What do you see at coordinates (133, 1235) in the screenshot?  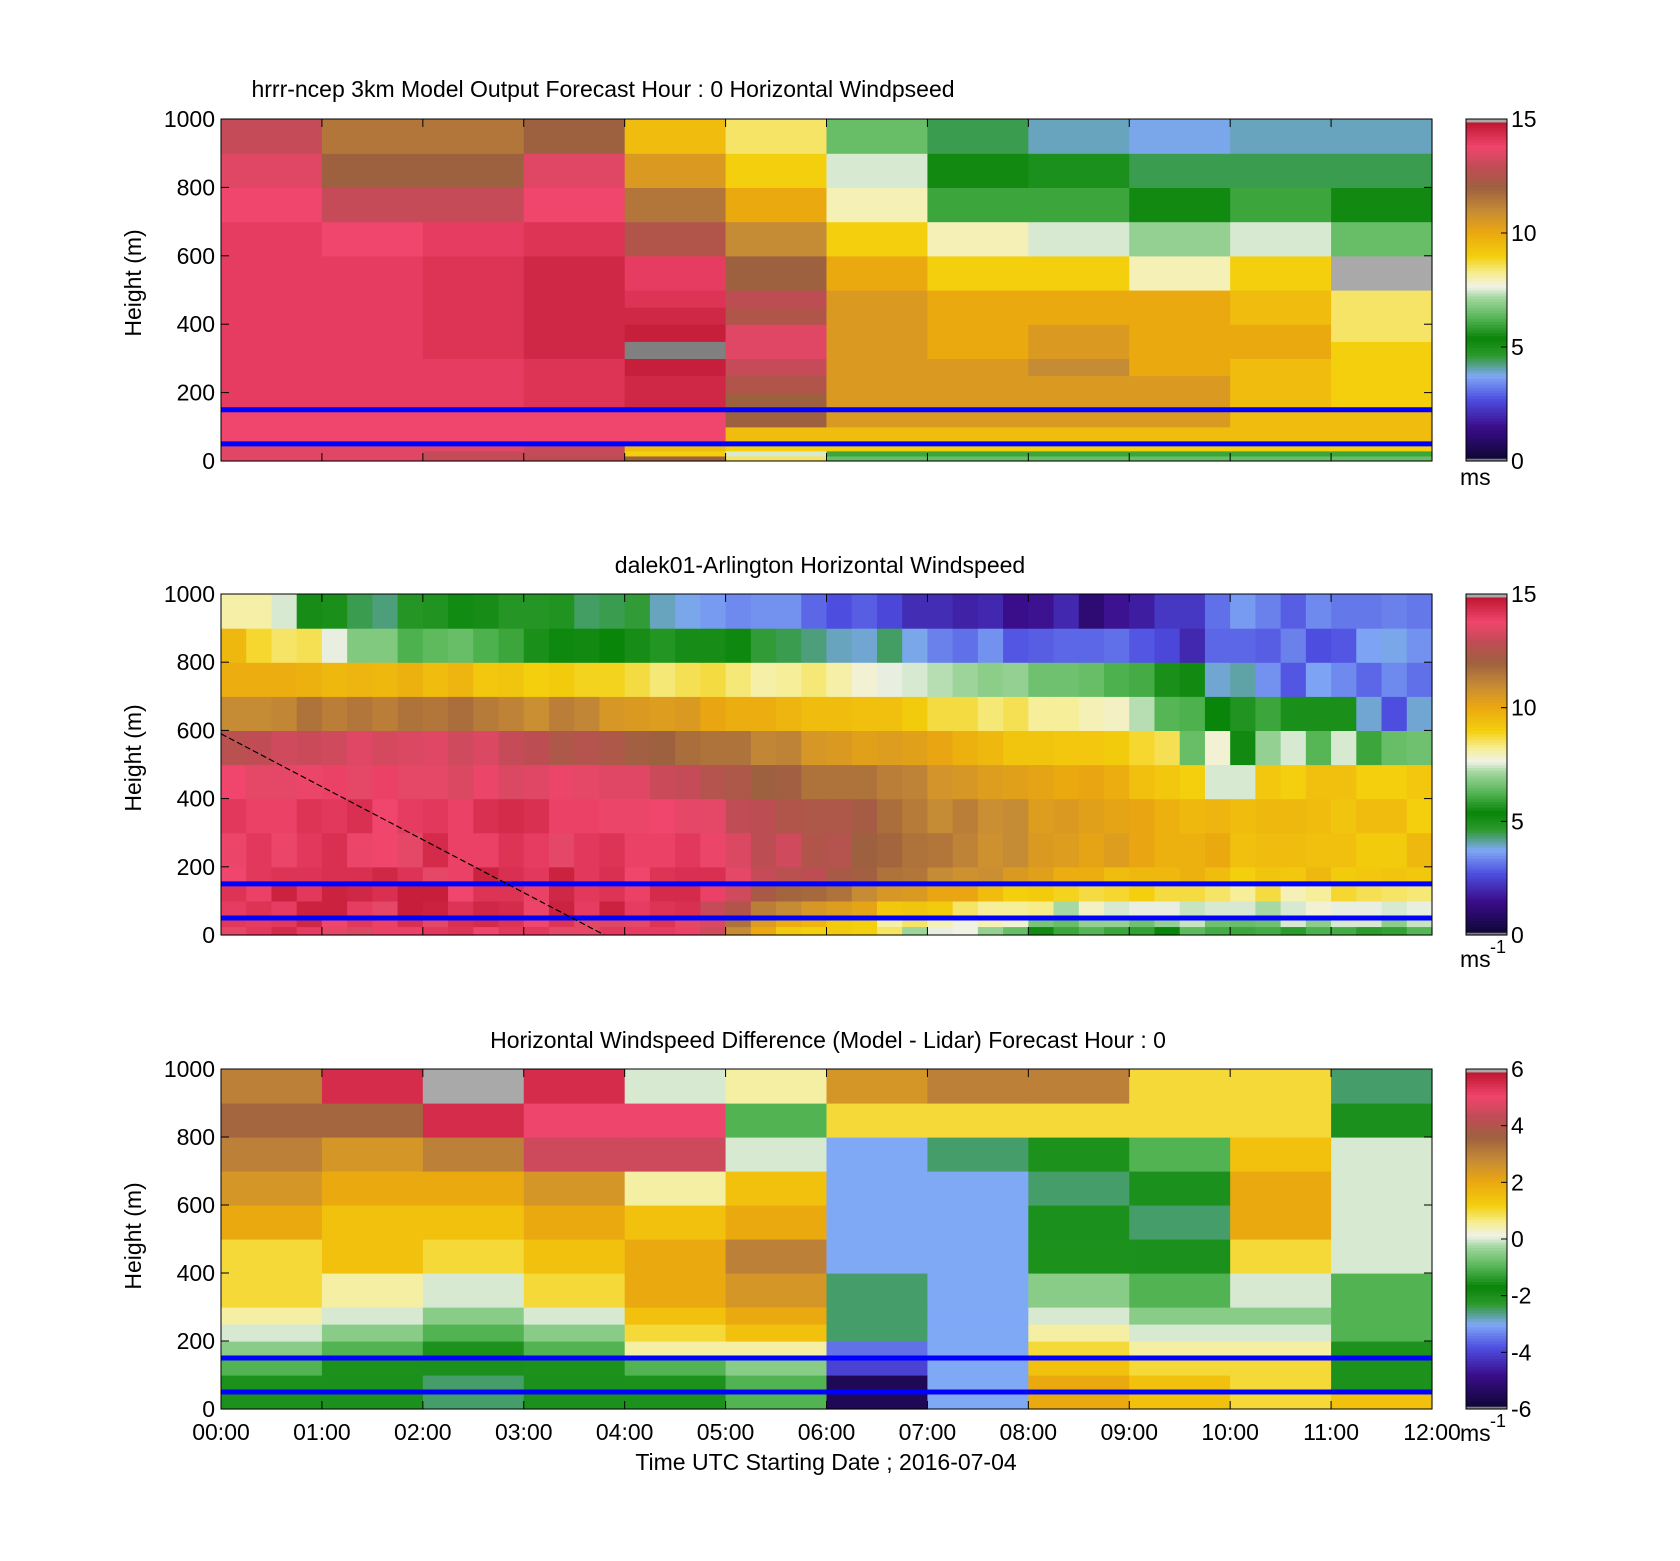 I see `panel-difference-ylabel: Height (m)` at bounding box center [133, 1235].